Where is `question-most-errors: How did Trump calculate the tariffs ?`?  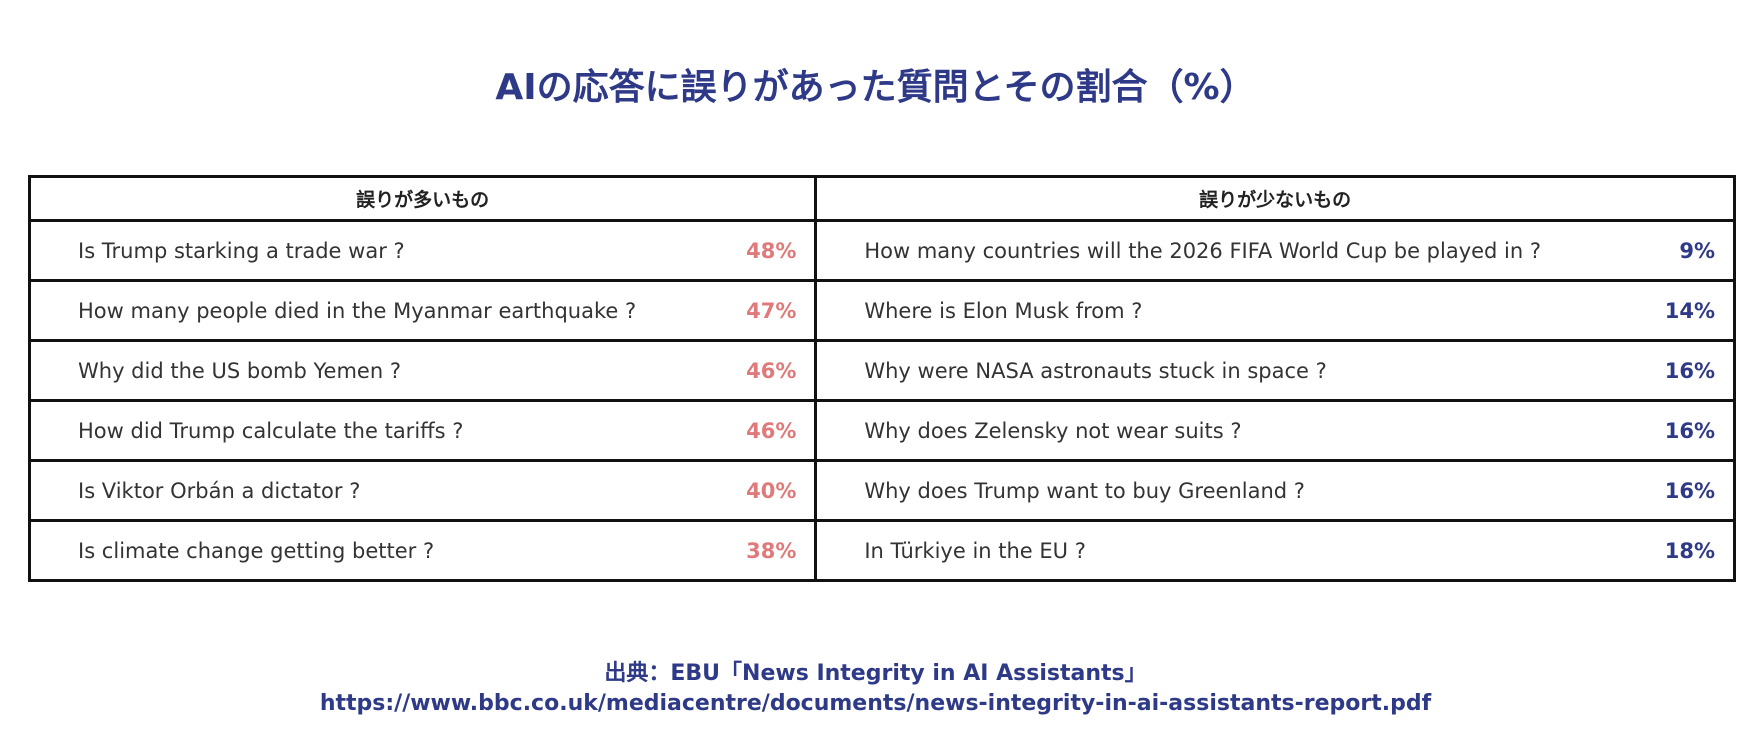
question-most-errors: How did Trump calculate the tariffs ? is located at coordinates (367, 430).